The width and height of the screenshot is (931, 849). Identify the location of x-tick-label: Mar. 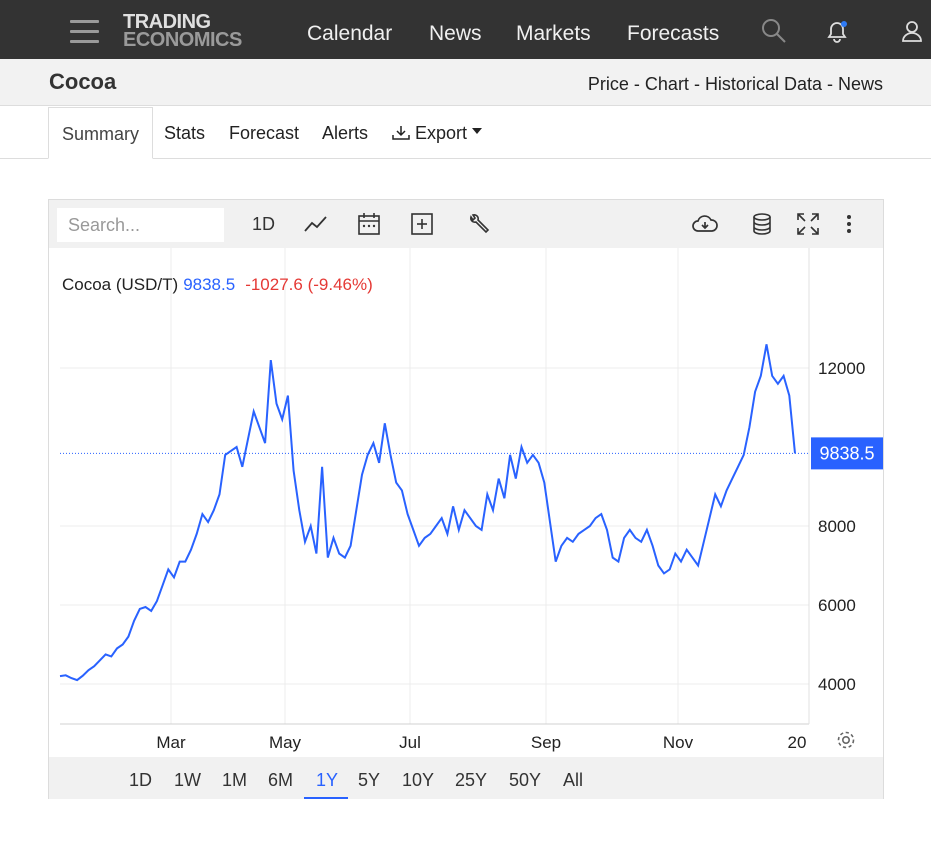
(171, 742).